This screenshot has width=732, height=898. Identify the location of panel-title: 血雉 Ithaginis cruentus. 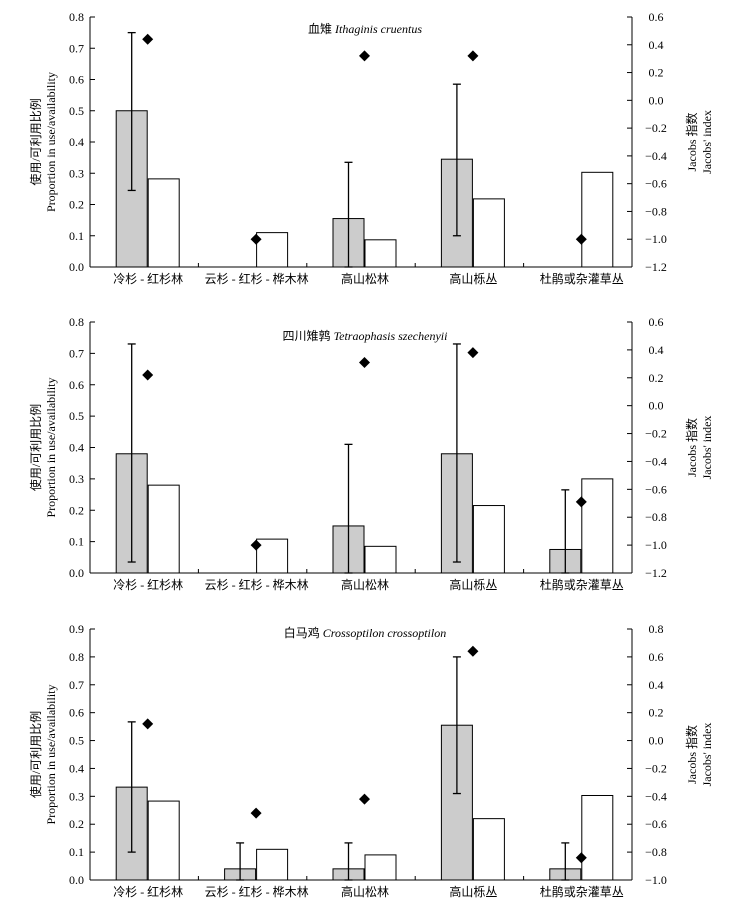
(365, 29).